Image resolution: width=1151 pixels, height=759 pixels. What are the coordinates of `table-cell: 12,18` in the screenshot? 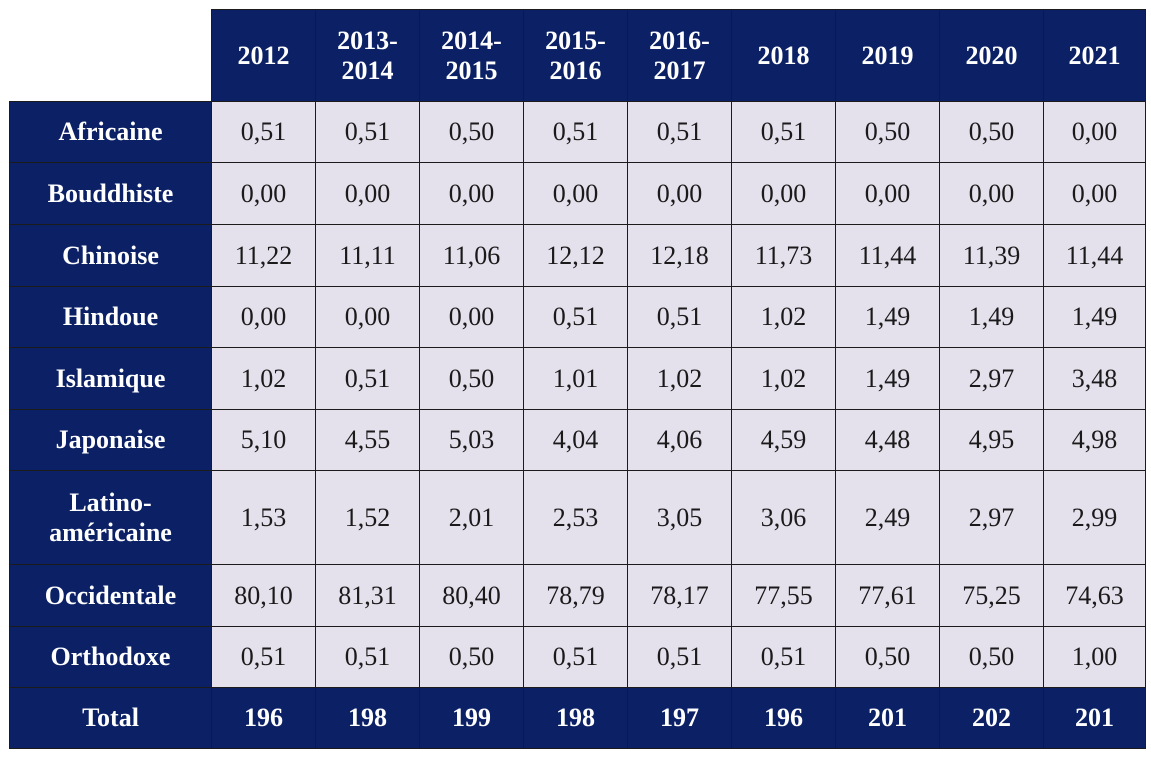 It's located at (679, 255).